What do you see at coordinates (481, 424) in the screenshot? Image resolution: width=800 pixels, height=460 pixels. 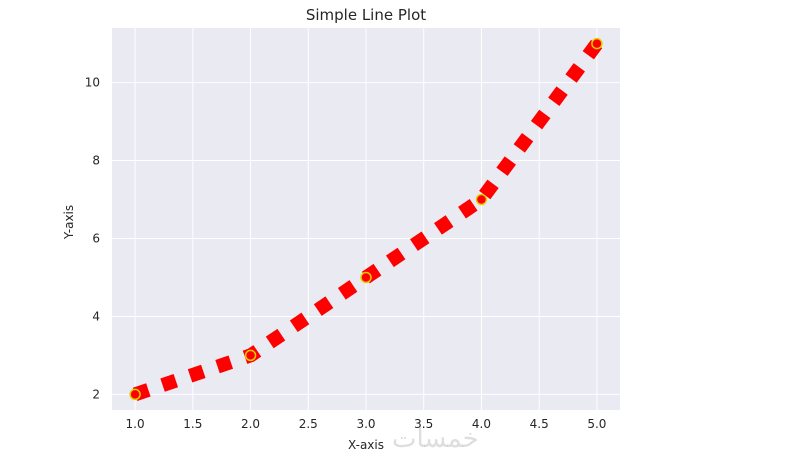 I see `x-tick-label: 4.0` at bounding box center [481, 424].